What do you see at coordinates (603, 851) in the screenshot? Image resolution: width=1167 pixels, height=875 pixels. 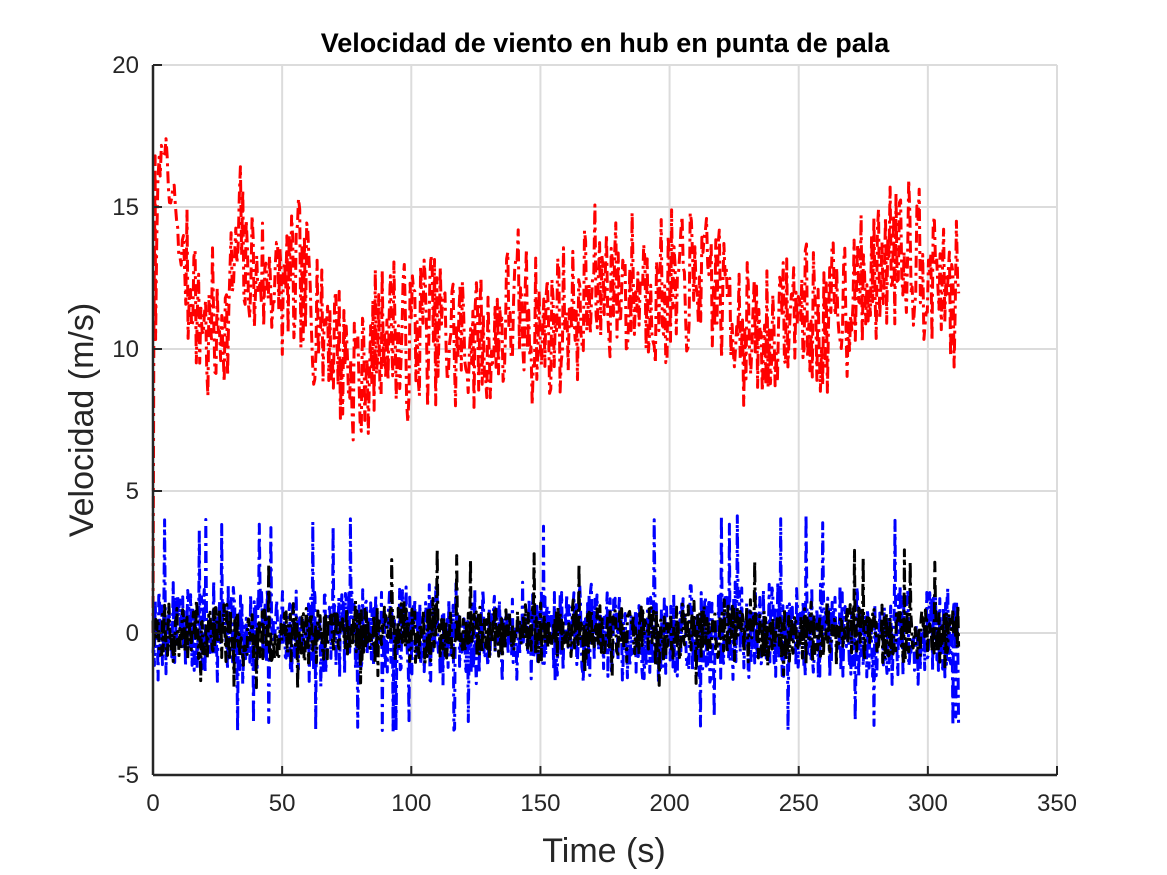 I see `x-axis-label: Time (s)` at bounding box center [603, 851].